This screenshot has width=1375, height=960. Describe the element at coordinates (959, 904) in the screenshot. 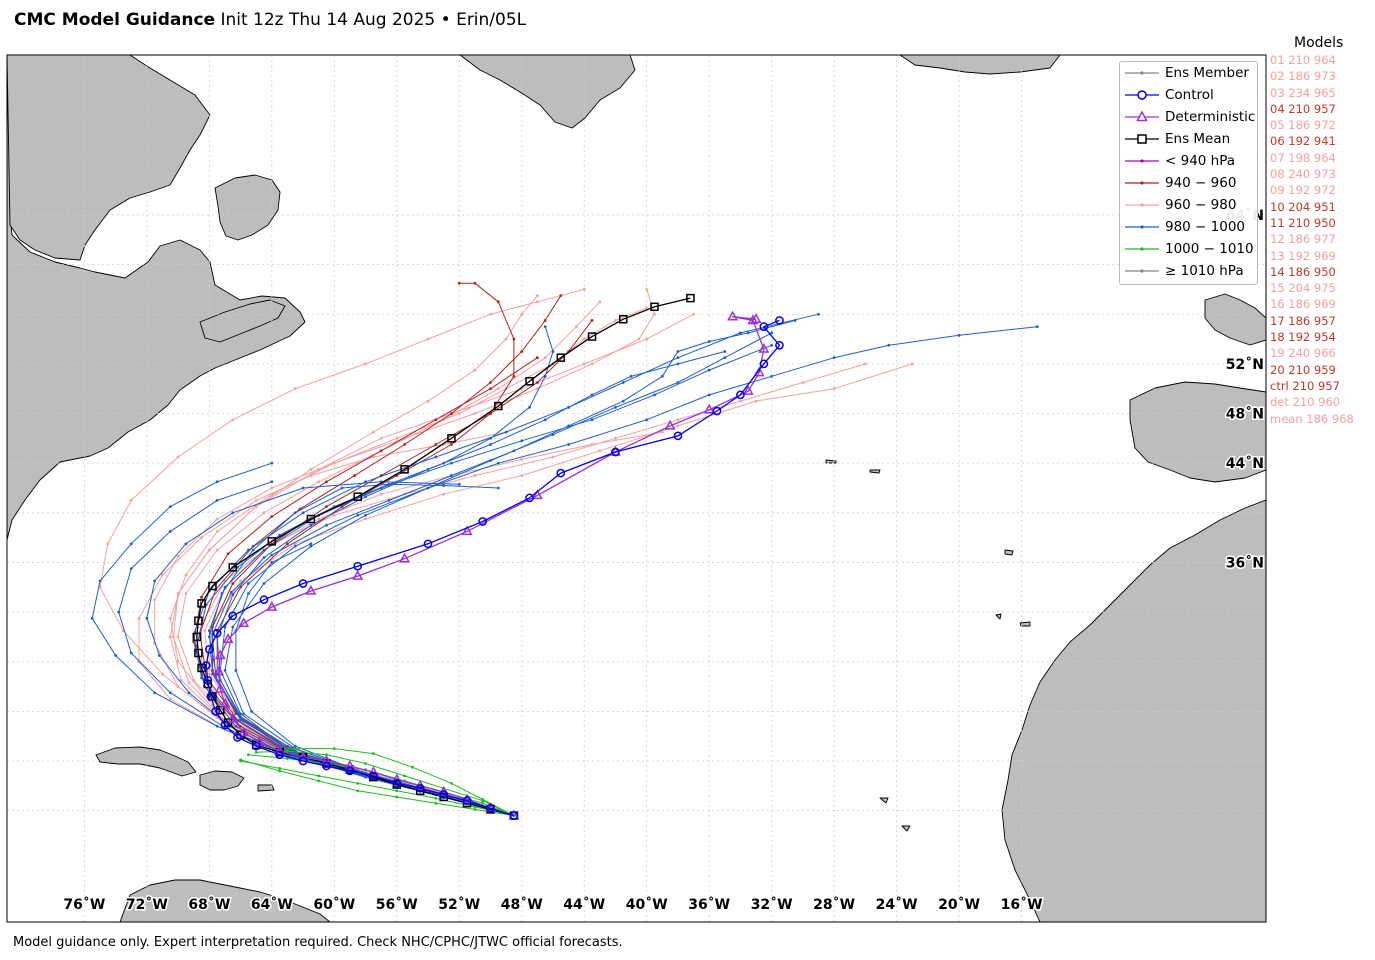

I see `lon-tick-label: 20˚W` at that location.